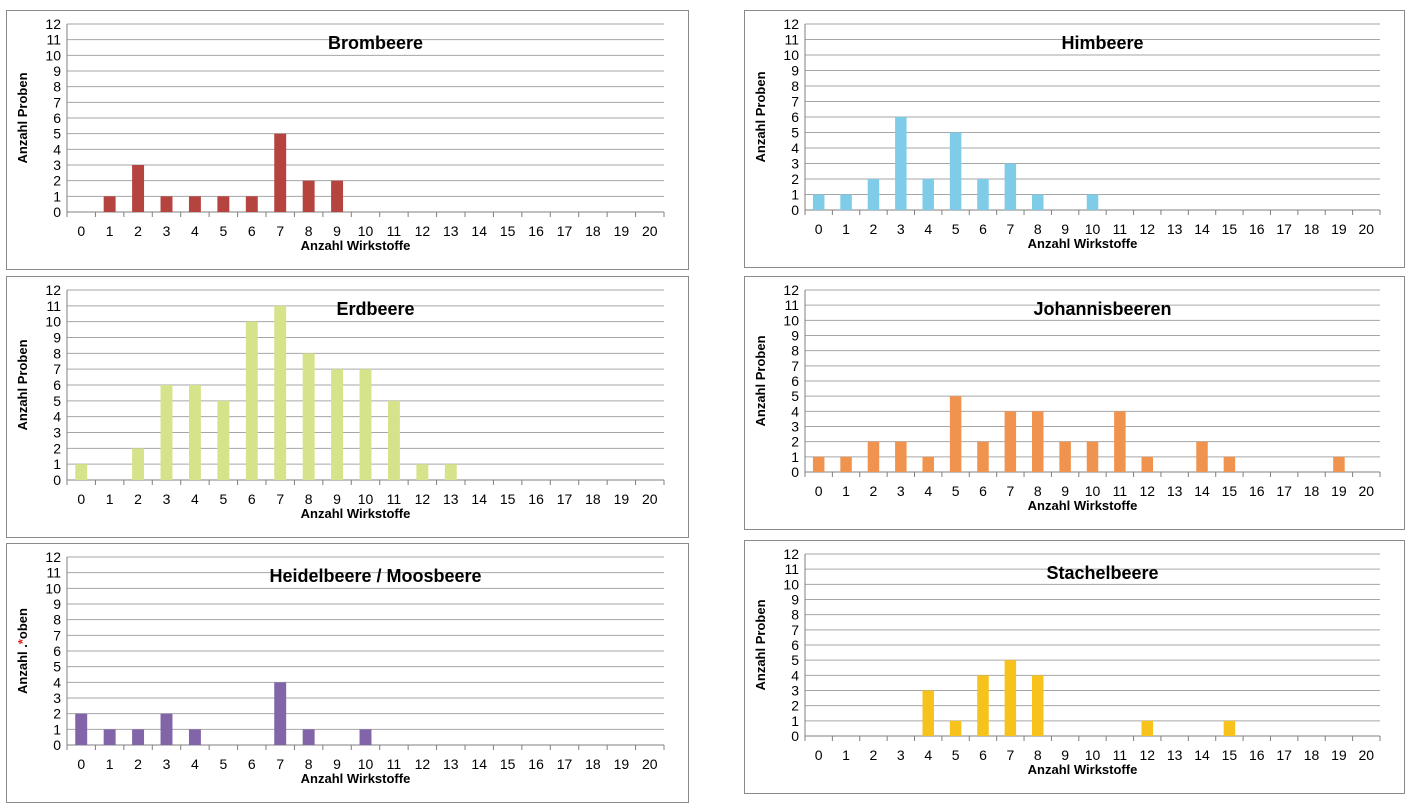 The height and width of the screenshot is (807, 1408). Describe the element at coordinates (1102, 309) in the screenshot. I see `chart-title: Johannisbeeren` at that location.